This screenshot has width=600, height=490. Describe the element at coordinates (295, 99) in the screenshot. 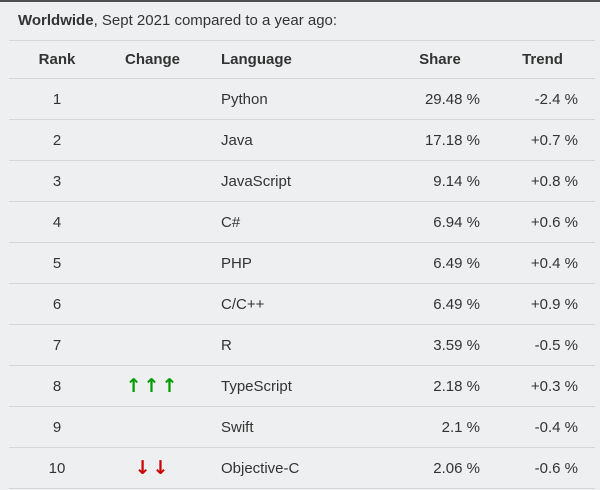

I see `language-cell: Python` at that location.